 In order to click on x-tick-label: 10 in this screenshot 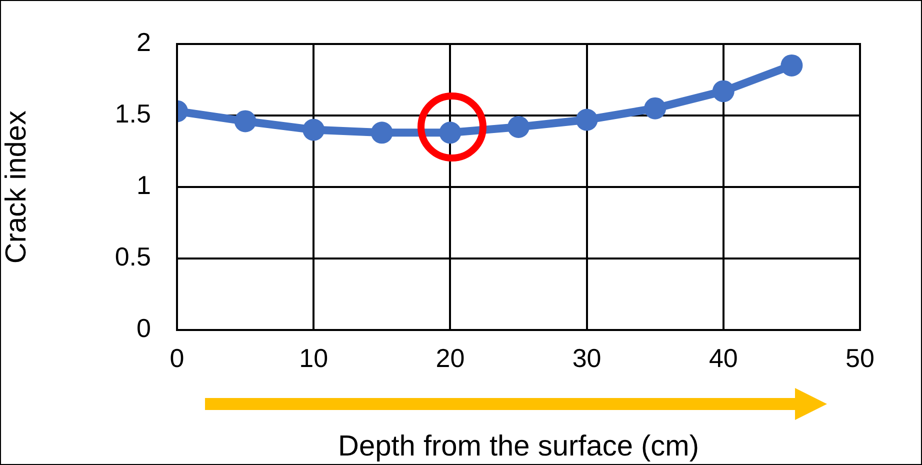, I will do `click(313, 357)`.